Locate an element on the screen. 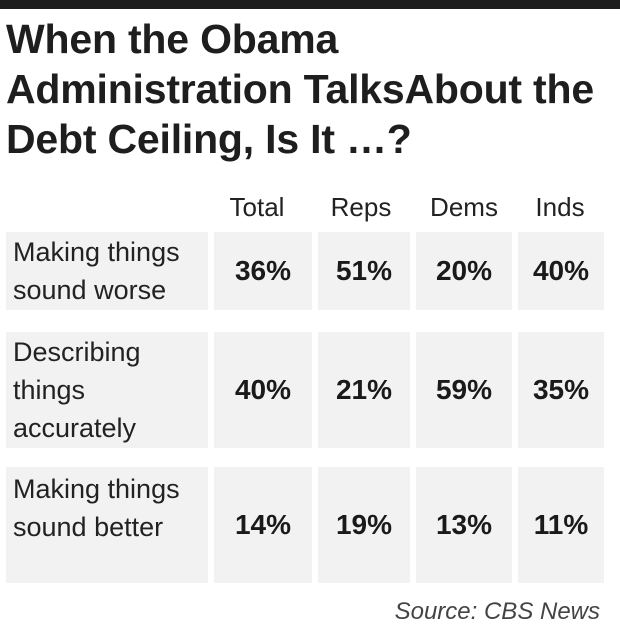 This screenshot has width=620, height=635. column-header-reps: Reps is located at coordinates (361, 207).